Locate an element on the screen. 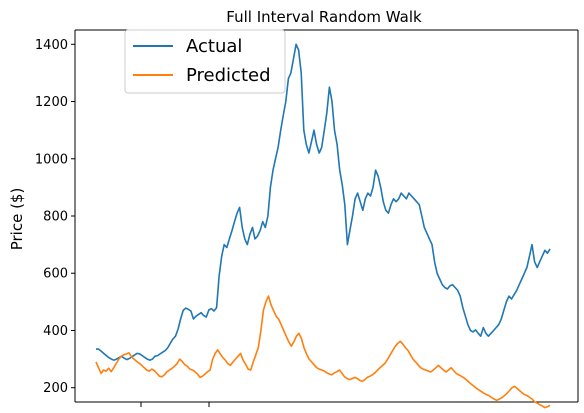 The width and height of the screenshot is (584, 413). y-tick-label: 1200 is located at coordinates (51, 102).